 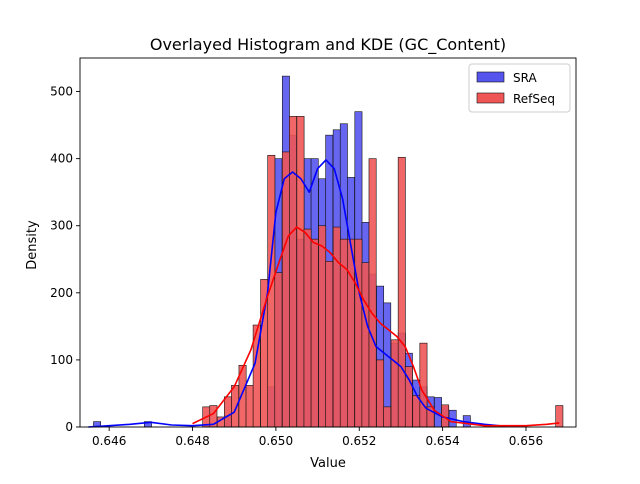 What do you see at coordinates (526, 441) in the screenshot?
I see `x-tick-label-5: 0.656` at bounding box center [526, 441].